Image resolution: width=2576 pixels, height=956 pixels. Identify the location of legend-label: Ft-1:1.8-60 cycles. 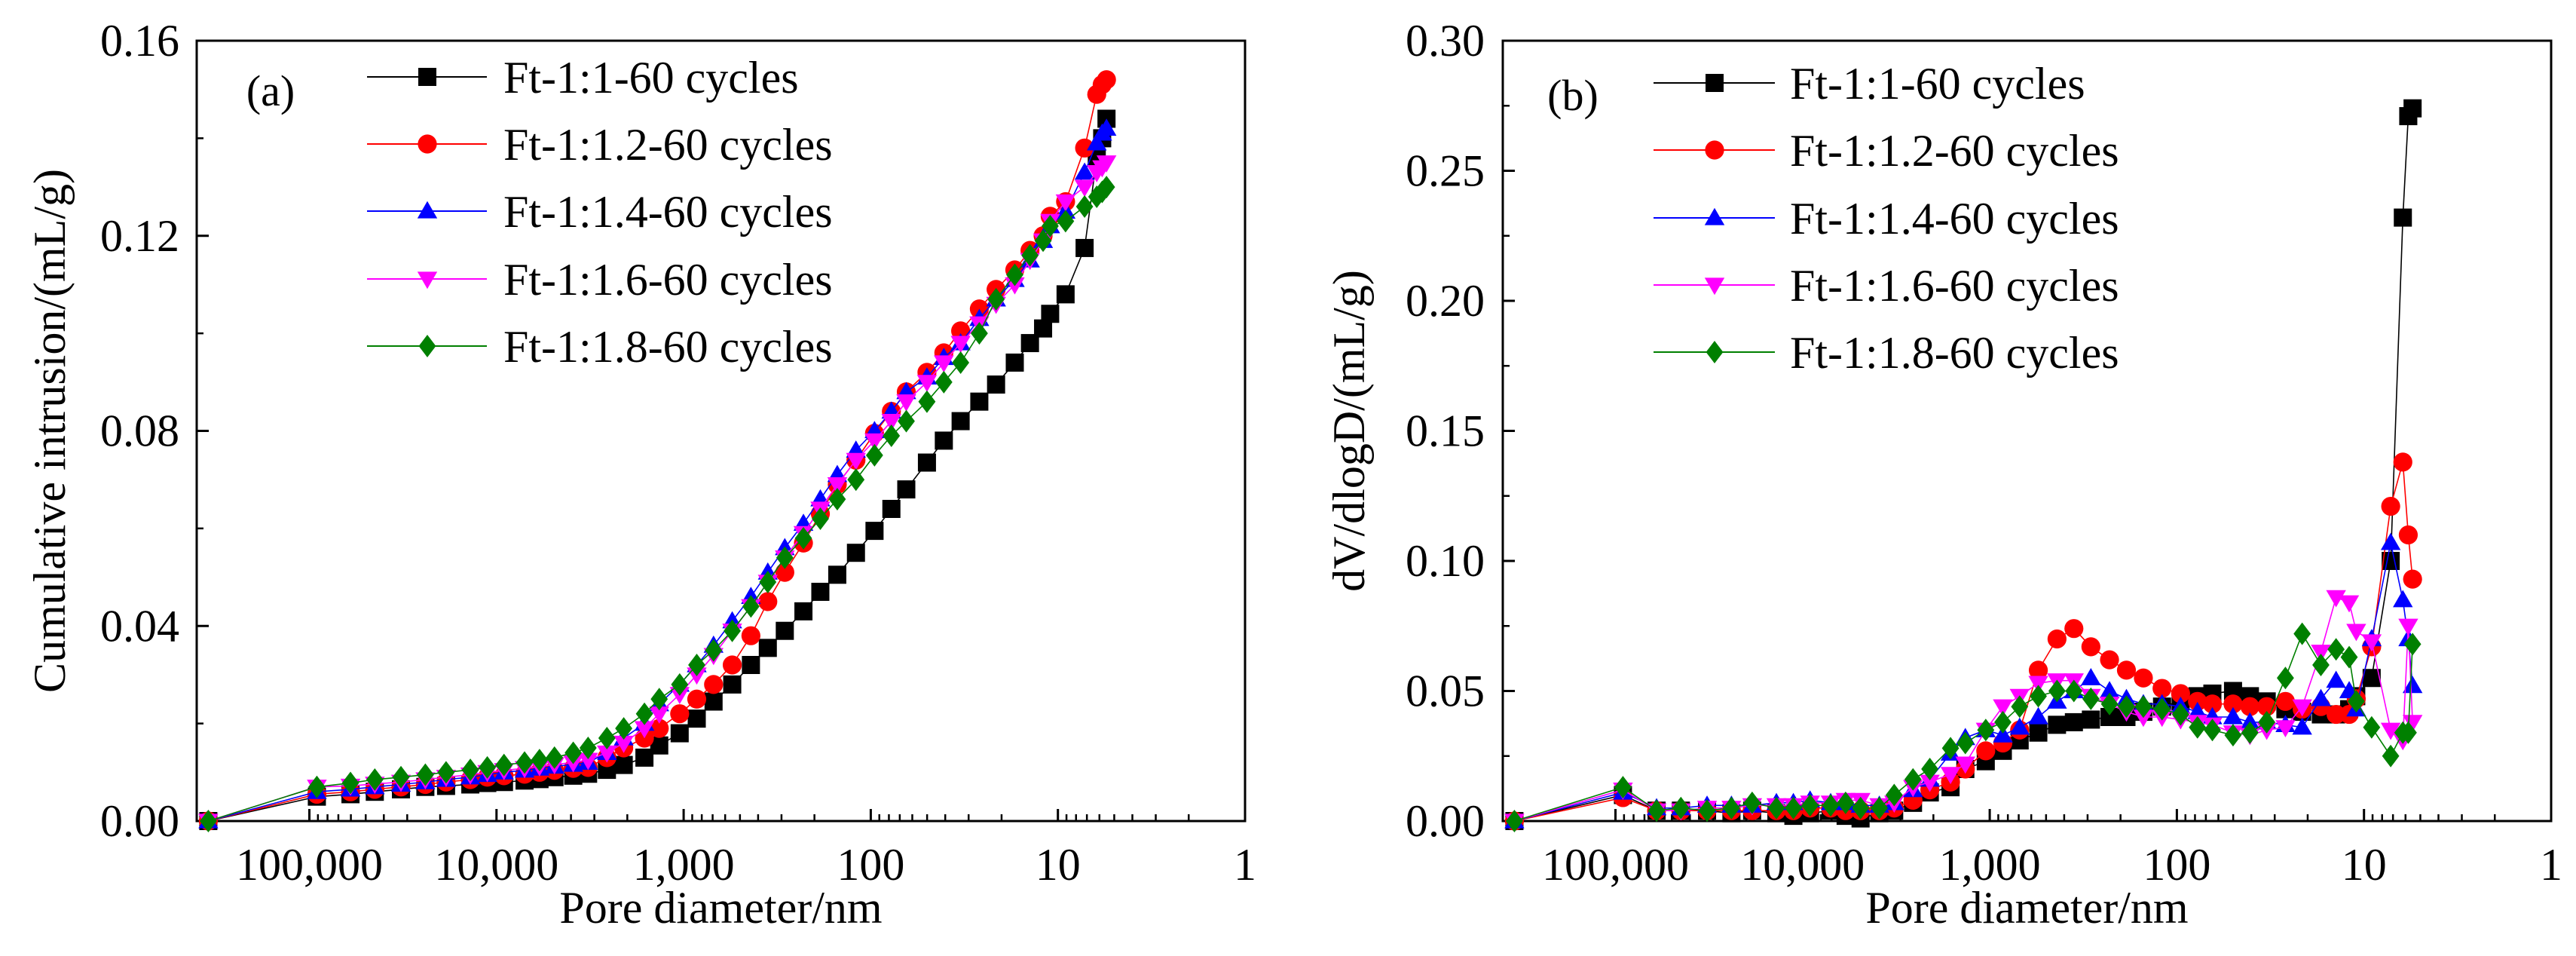
(1954, 353).